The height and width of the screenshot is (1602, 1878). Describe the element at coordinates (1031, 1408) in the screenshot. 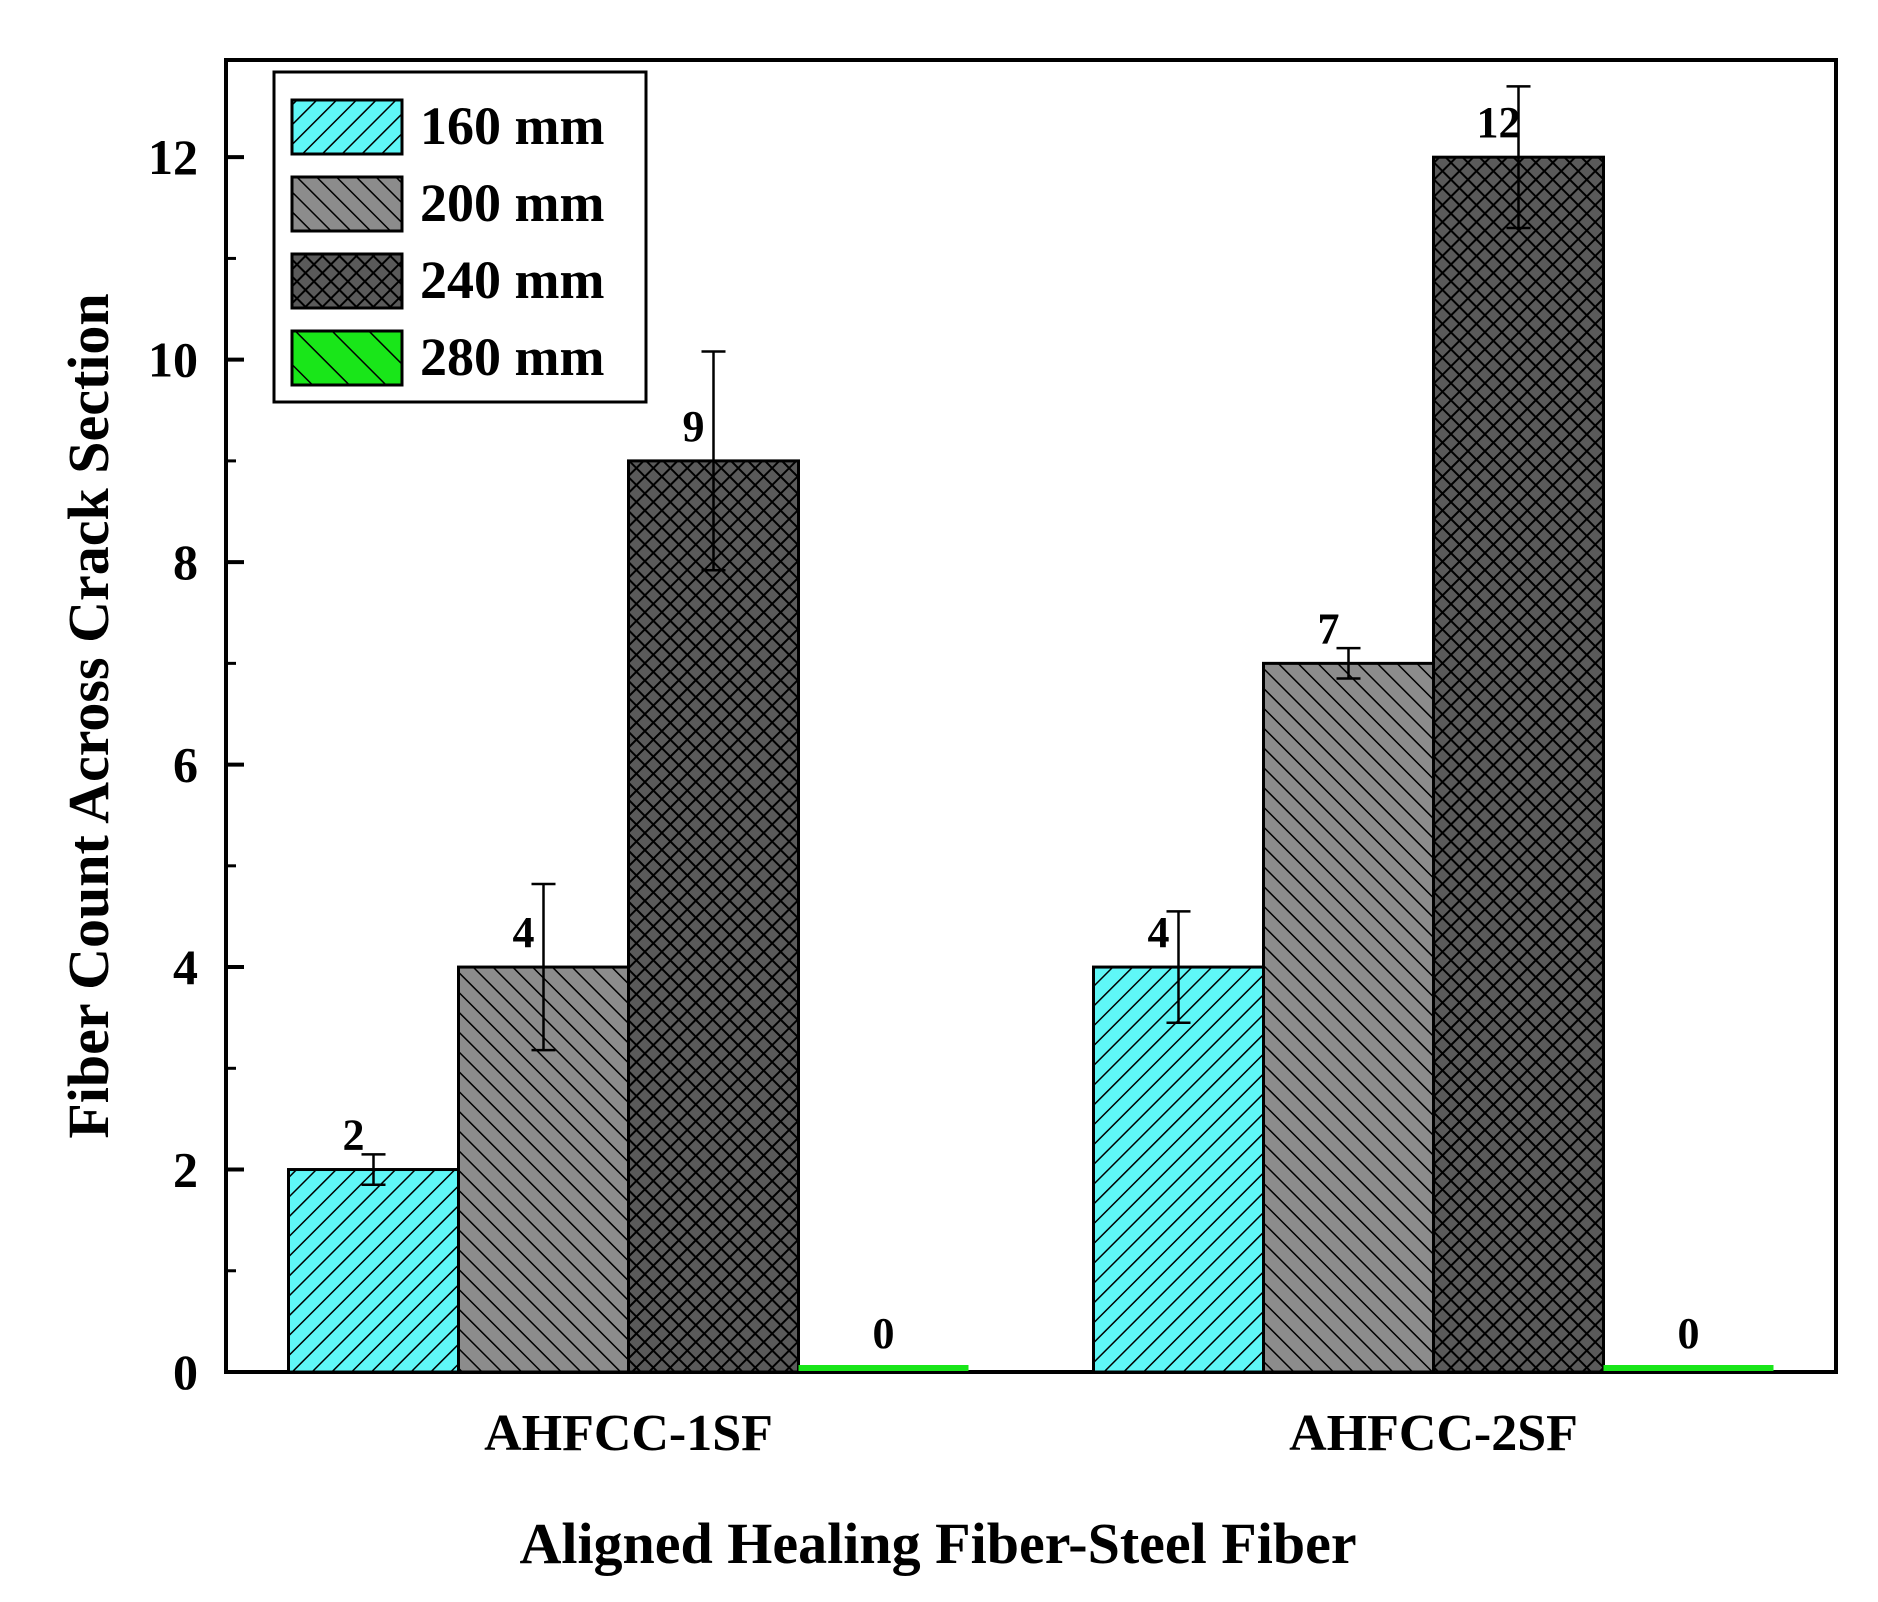

I see `x-axis: AHFCC-1SF AHFCC-2SF` at that location.